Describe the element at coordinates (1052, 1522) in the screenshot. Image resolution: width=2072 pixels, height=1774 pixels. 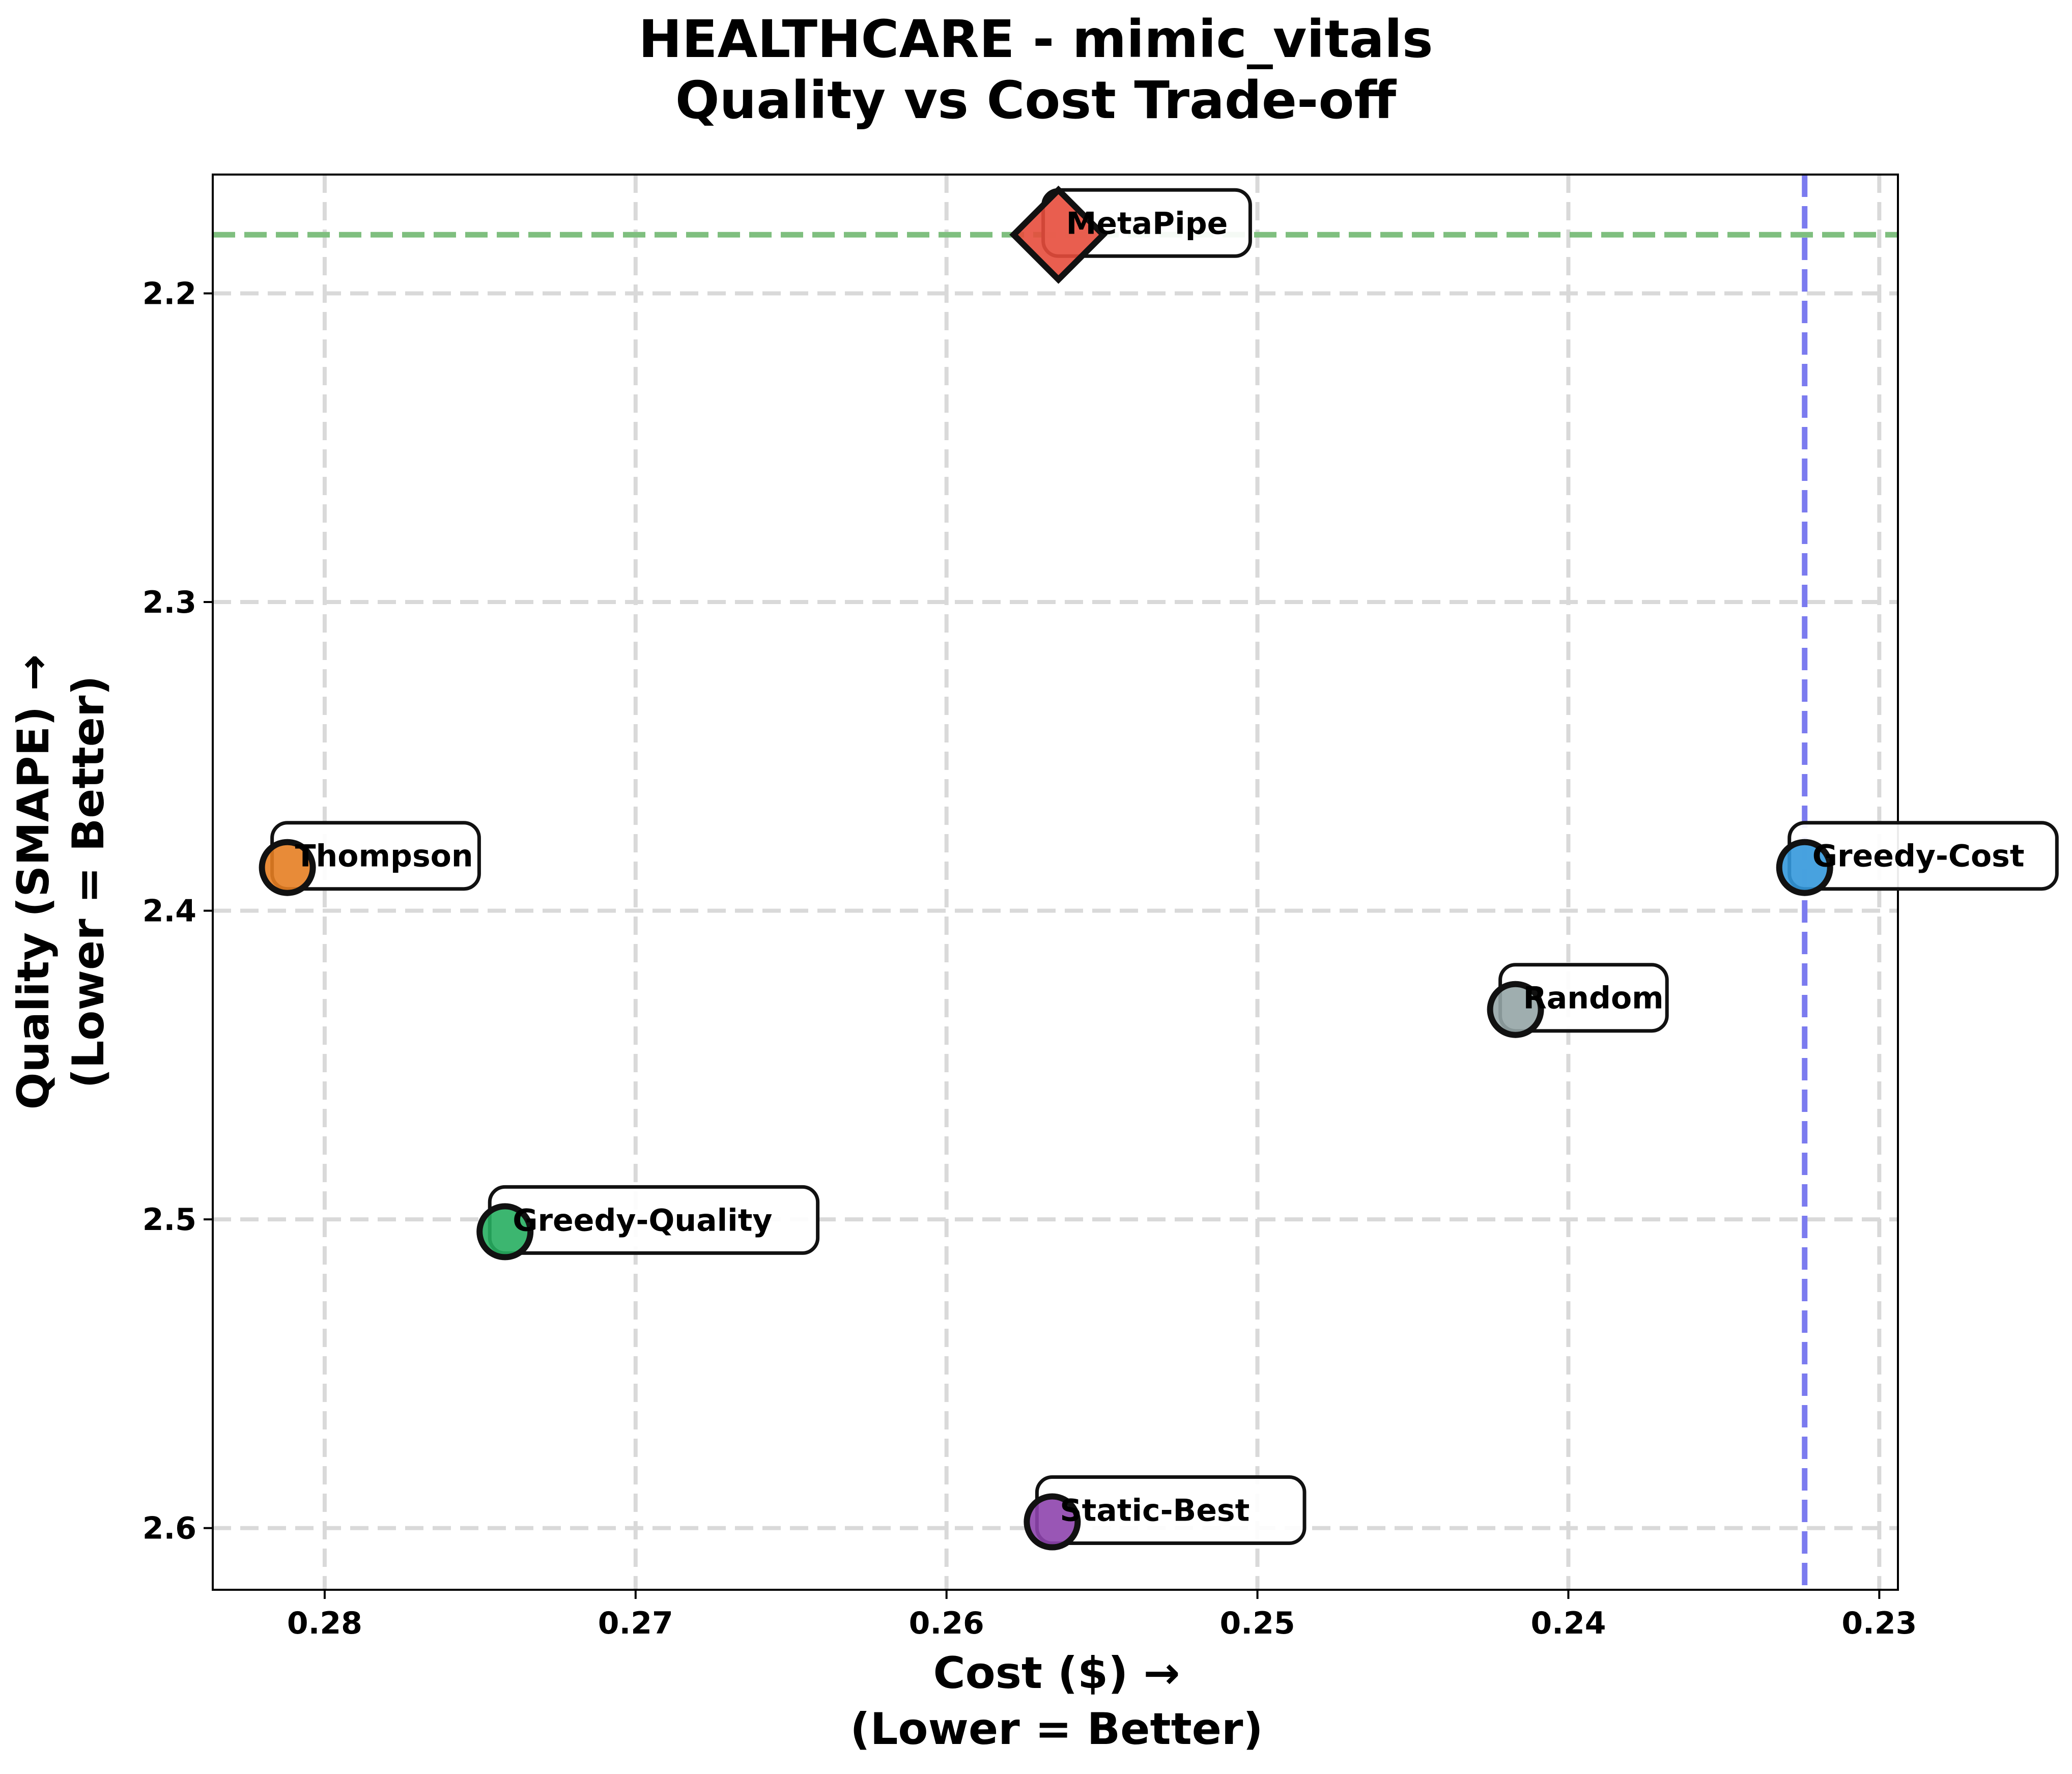
I see `point-marker-static-best` at that location.